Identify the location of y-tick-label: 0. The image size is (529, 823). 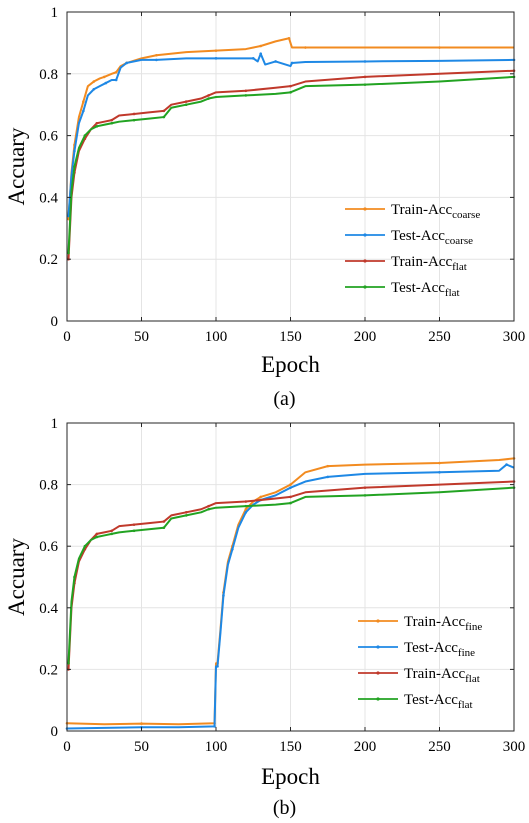
(55, 732).